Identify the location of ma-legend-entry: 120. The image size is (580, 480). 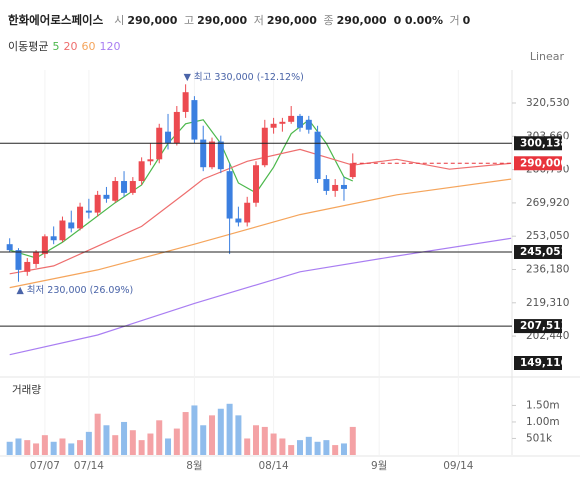
(110, 46).